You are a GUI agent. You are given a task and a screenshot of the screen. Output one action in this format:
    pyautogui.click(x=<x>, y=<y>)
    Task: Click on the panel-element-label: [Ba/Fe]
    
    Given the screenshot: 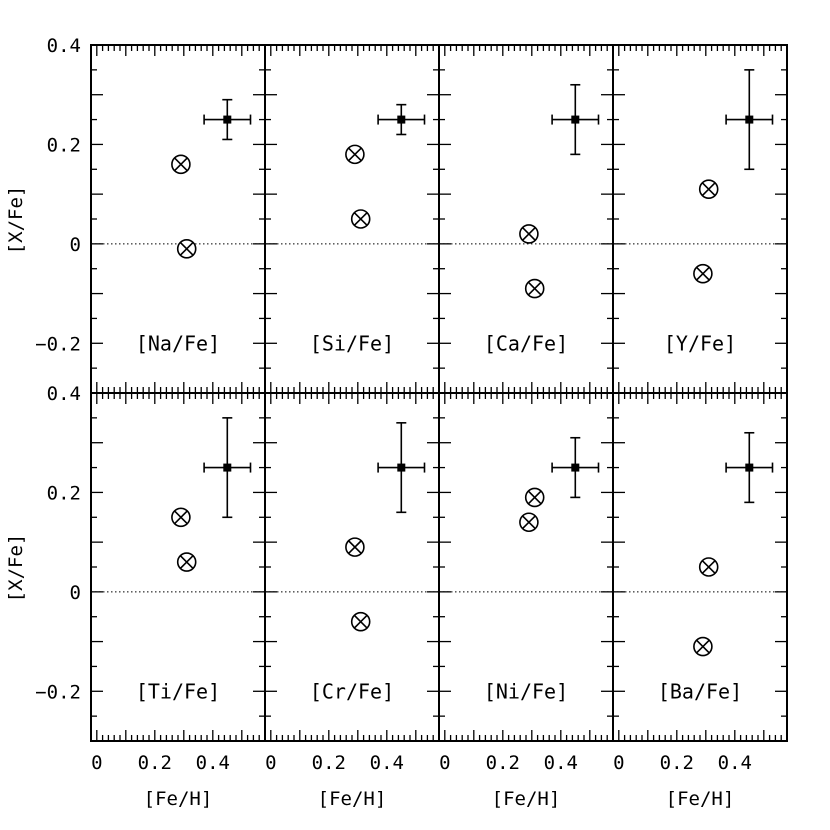 What is the action you would take?
    pyautogui.click(x=700, y=691)
    